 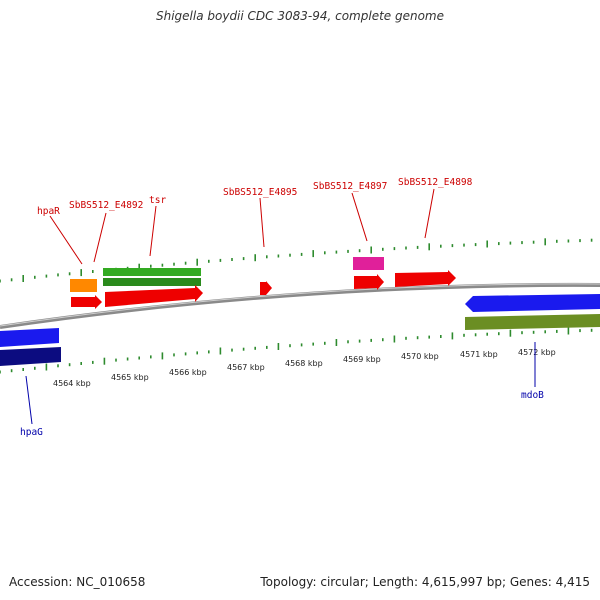 What do you see at coordinates (262, 222) in the screenshot?
I see `leader-line-sbbs512-e4895` at bounding box center [262, 222].